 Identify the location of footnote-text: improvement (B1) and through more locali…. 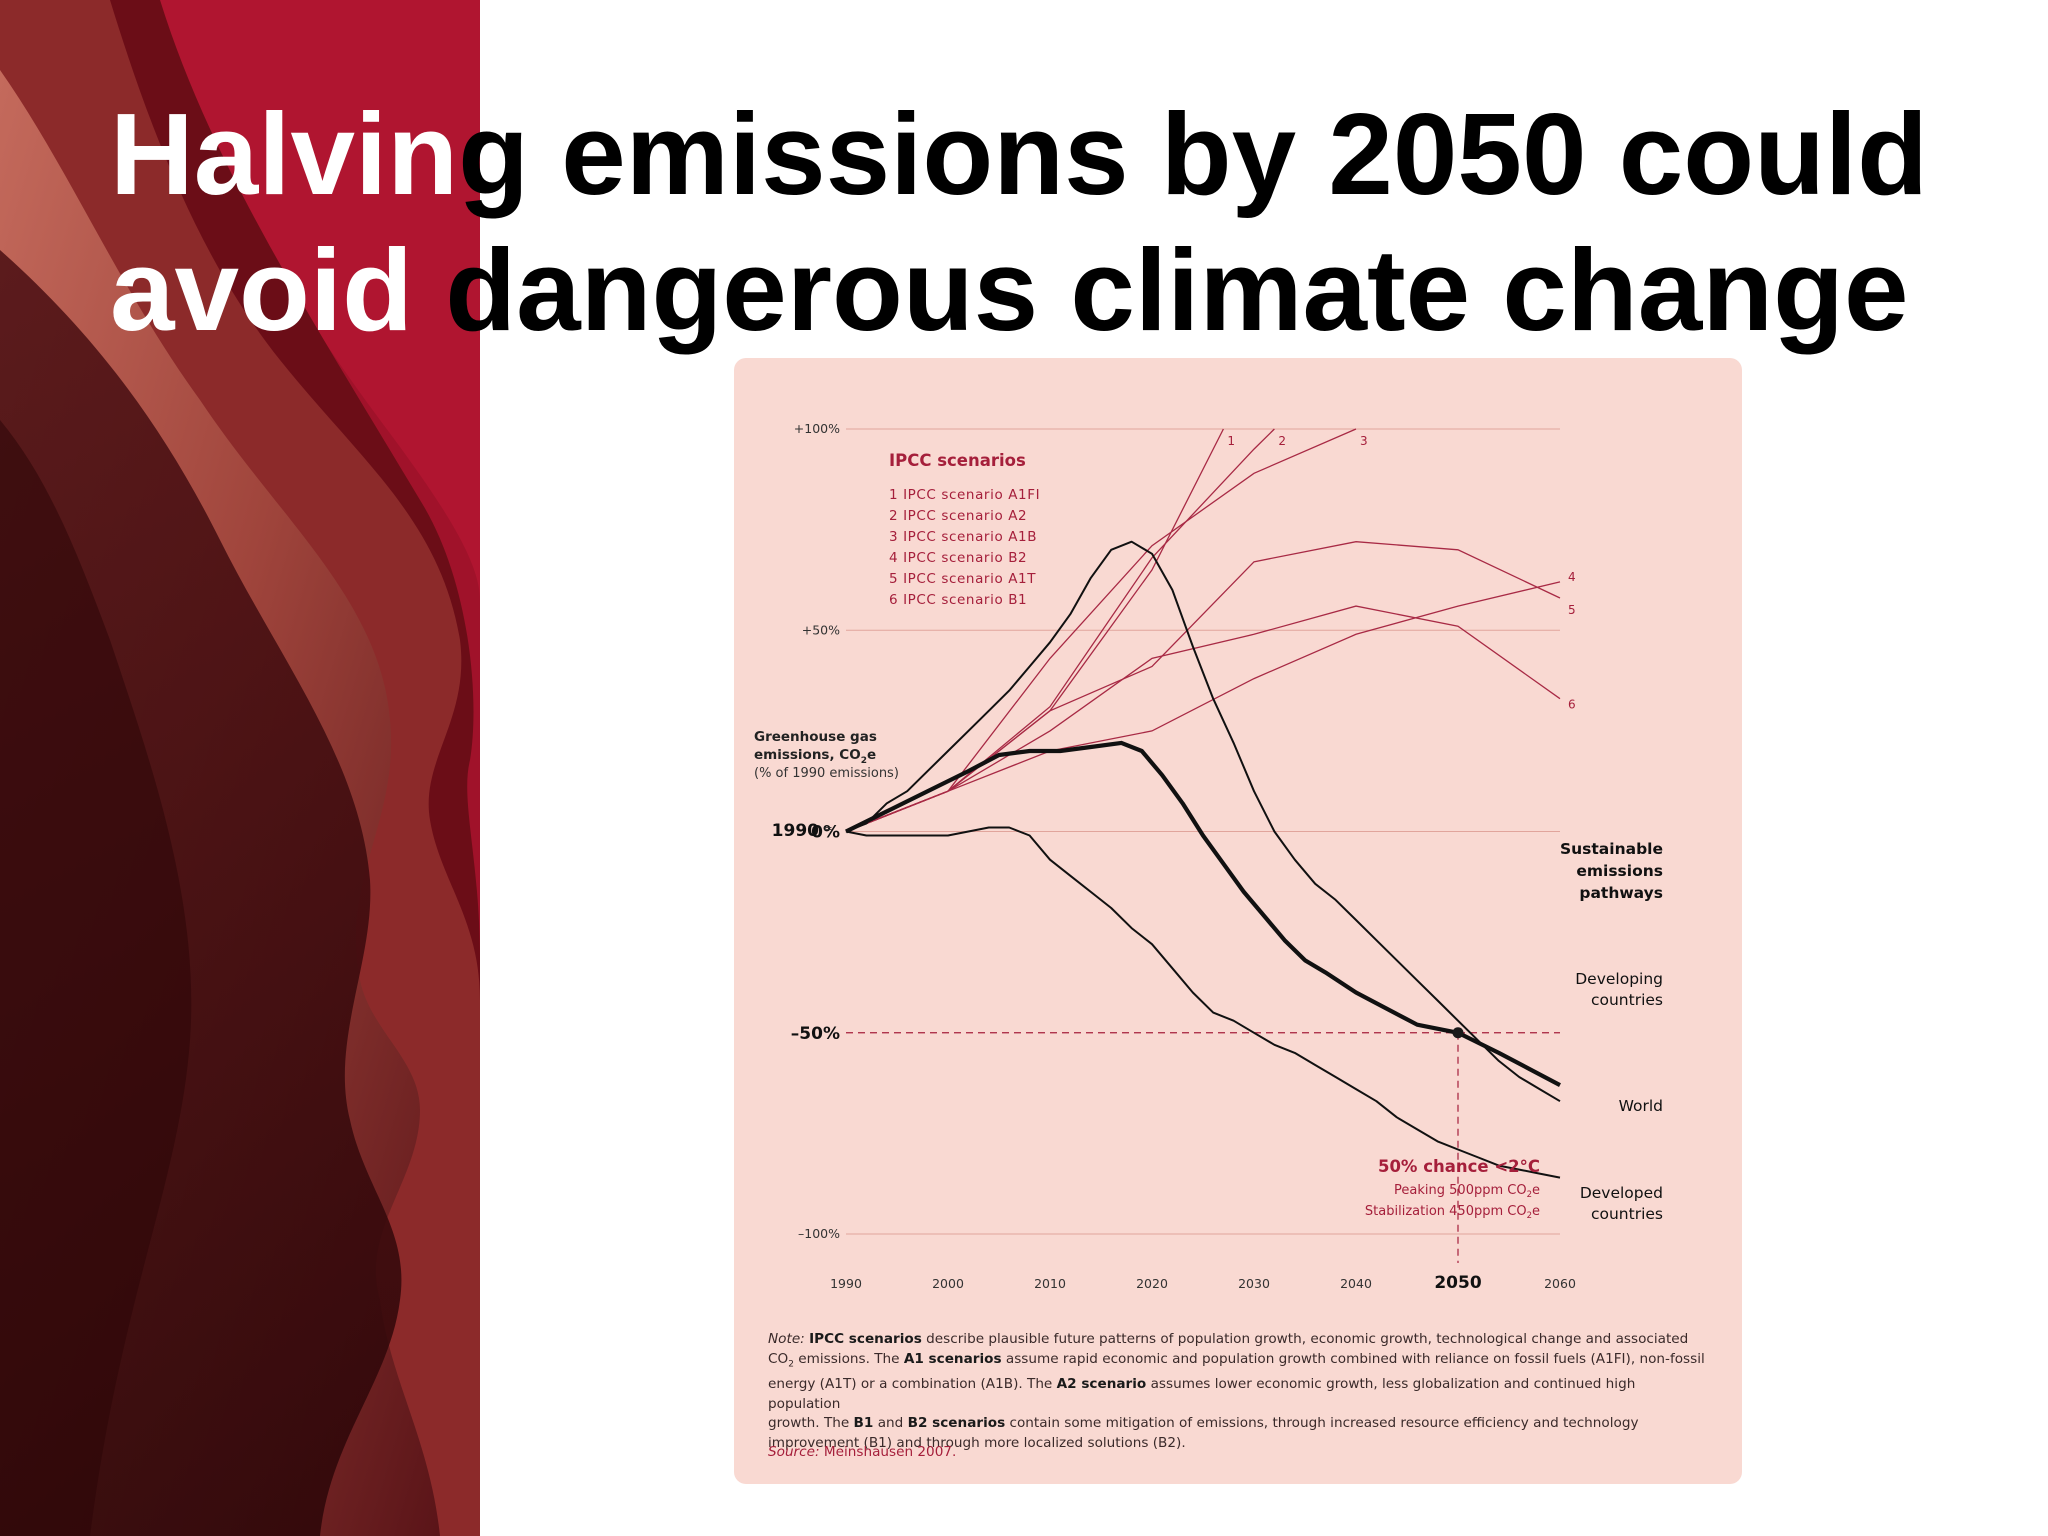
(977, 1442).